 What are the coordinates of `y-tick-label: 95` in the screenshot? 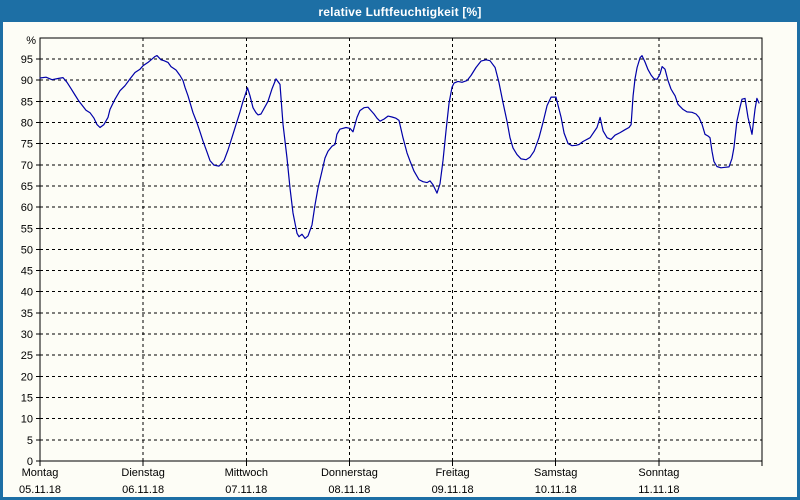 It's located at (27, 60).